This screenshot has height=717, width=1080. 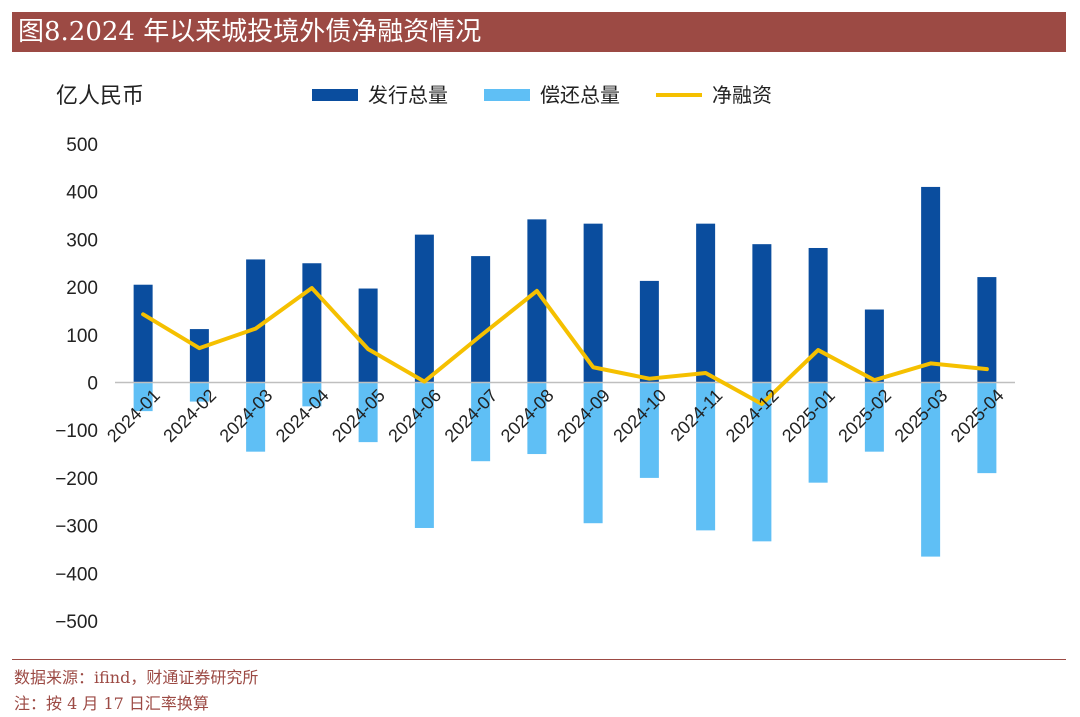 What do you see at coordinates (335, 95) in the screenshot?
I see `legend-issuance-swatch` at bounding box center [335, 95].